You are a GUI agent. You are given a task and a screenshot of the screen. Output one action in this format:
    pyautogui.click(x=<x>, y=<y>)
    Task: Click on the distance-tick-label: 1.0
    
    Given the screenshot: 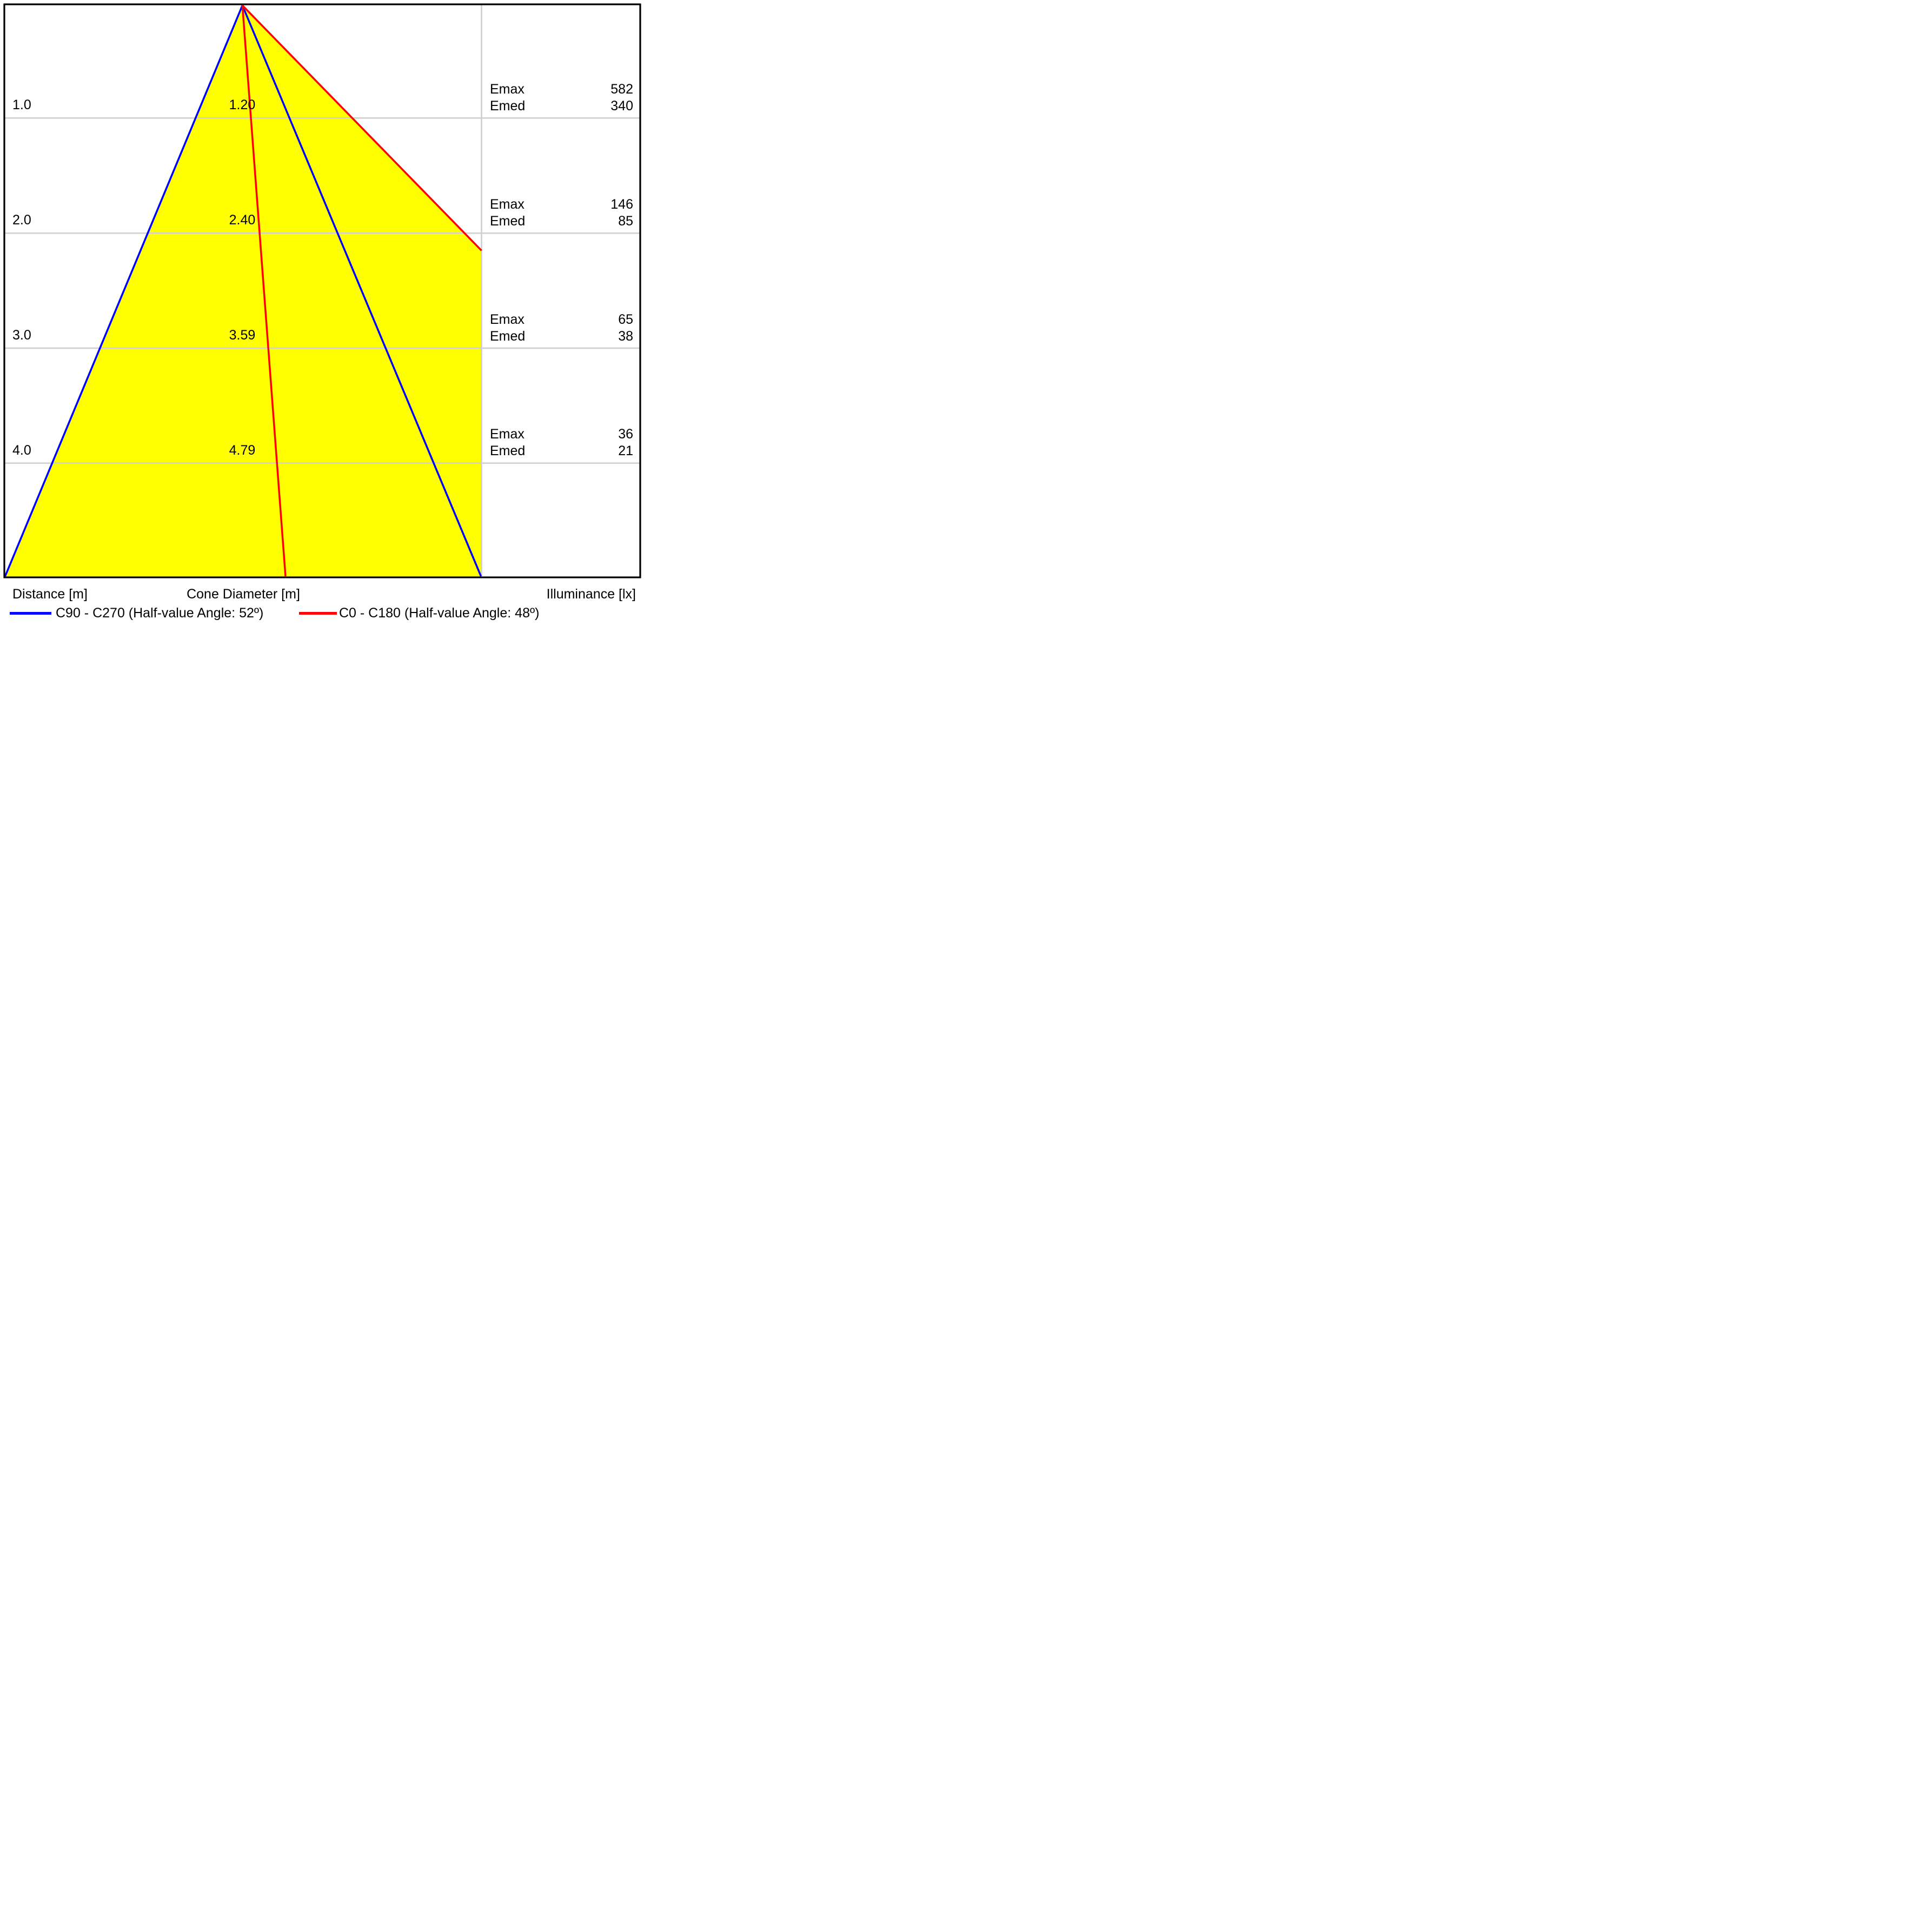 What is the action you would take?
    pyautogui.click(x=21, y=104)
    